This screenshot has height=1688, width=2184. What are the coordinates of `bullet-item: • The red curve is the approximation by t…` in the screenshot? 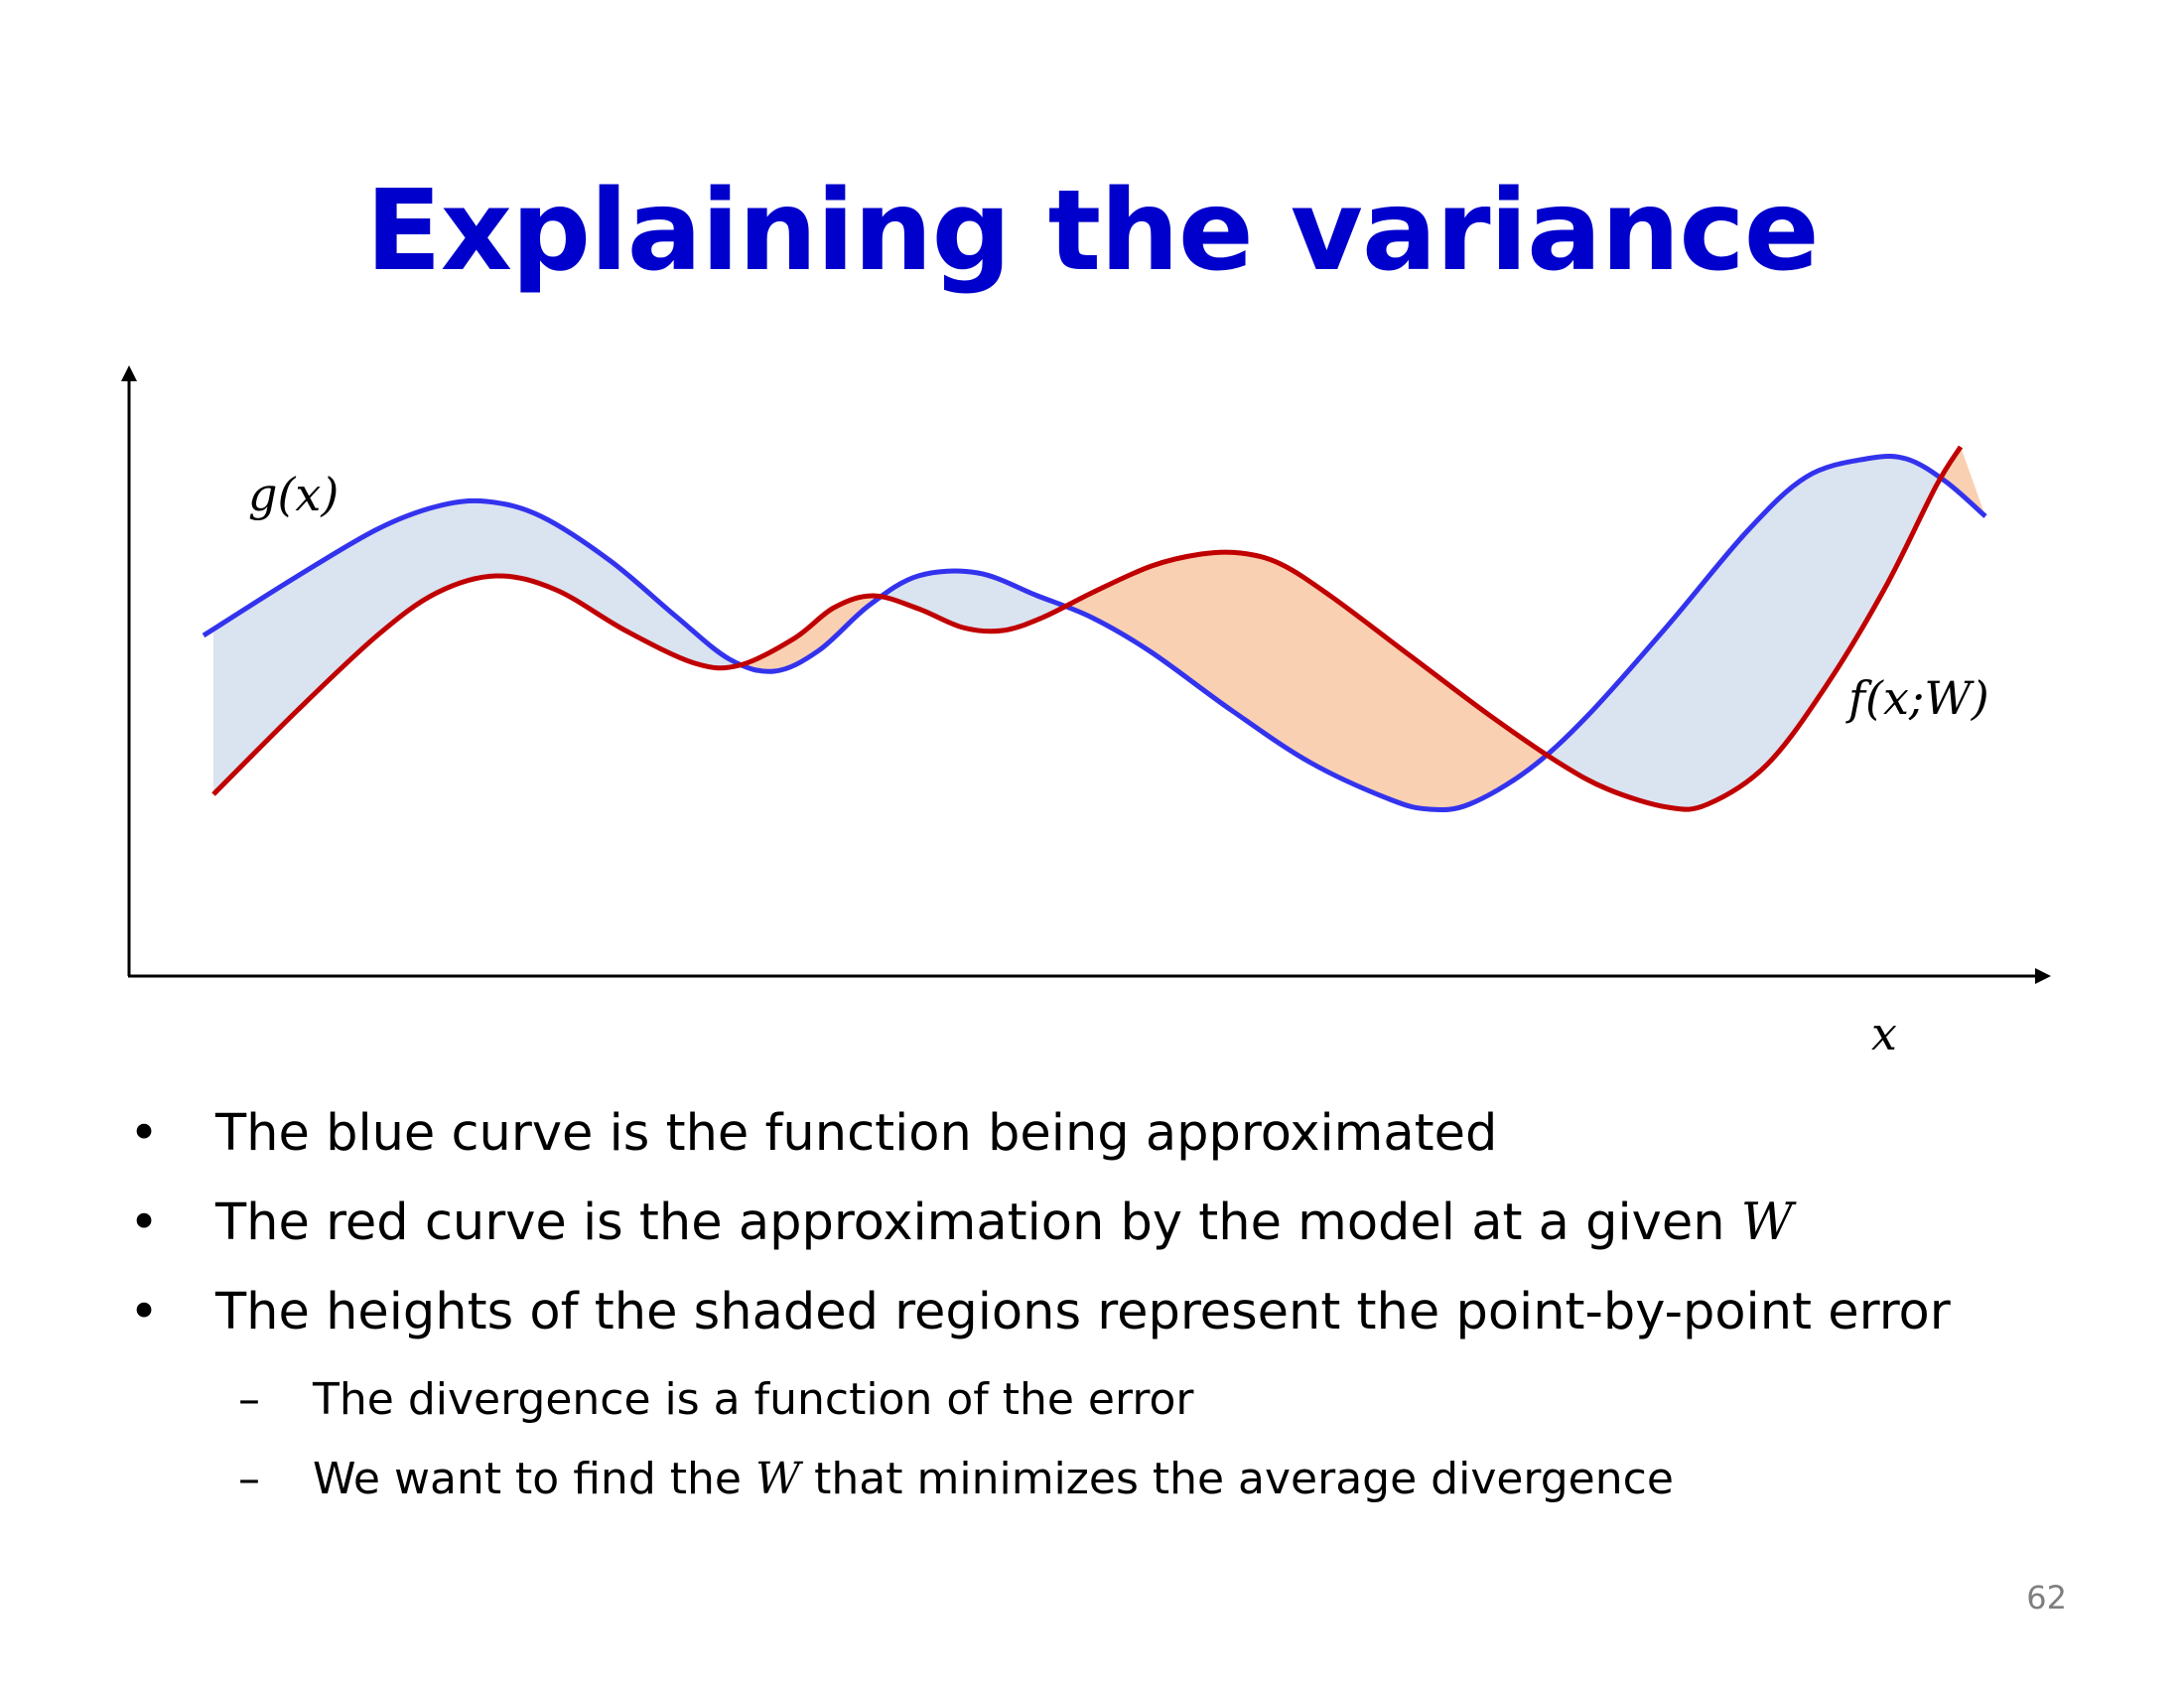 It's located at (1112, 1238).